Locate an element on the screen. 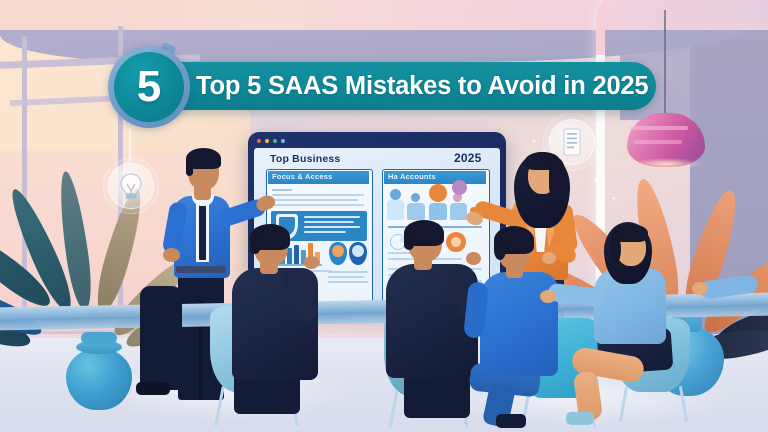 The height and width of the screenshot is (432, 768). lightbulb-glyph is located at coordinates (131, 186).